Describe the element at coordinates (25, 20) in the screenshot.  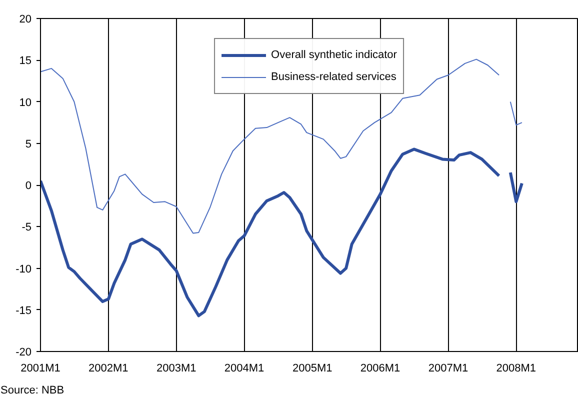
I see `y-tick-label: 20` at that location.